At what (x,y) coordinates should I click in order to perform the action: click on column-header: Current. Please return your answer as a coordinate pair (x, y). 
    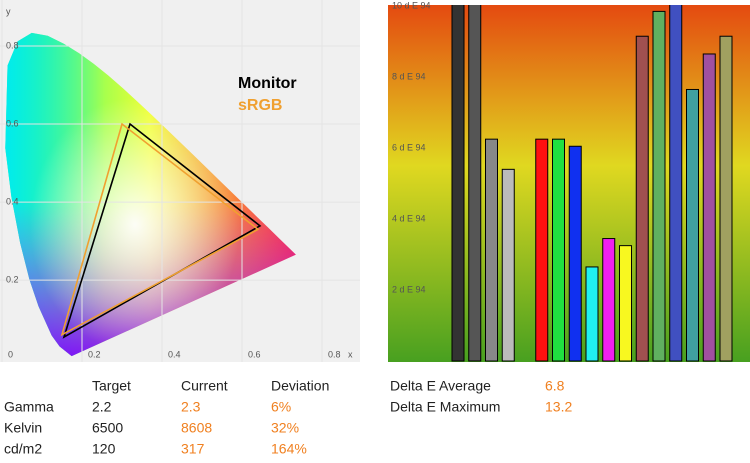
    Looking at the image, I should click on (204, 386).